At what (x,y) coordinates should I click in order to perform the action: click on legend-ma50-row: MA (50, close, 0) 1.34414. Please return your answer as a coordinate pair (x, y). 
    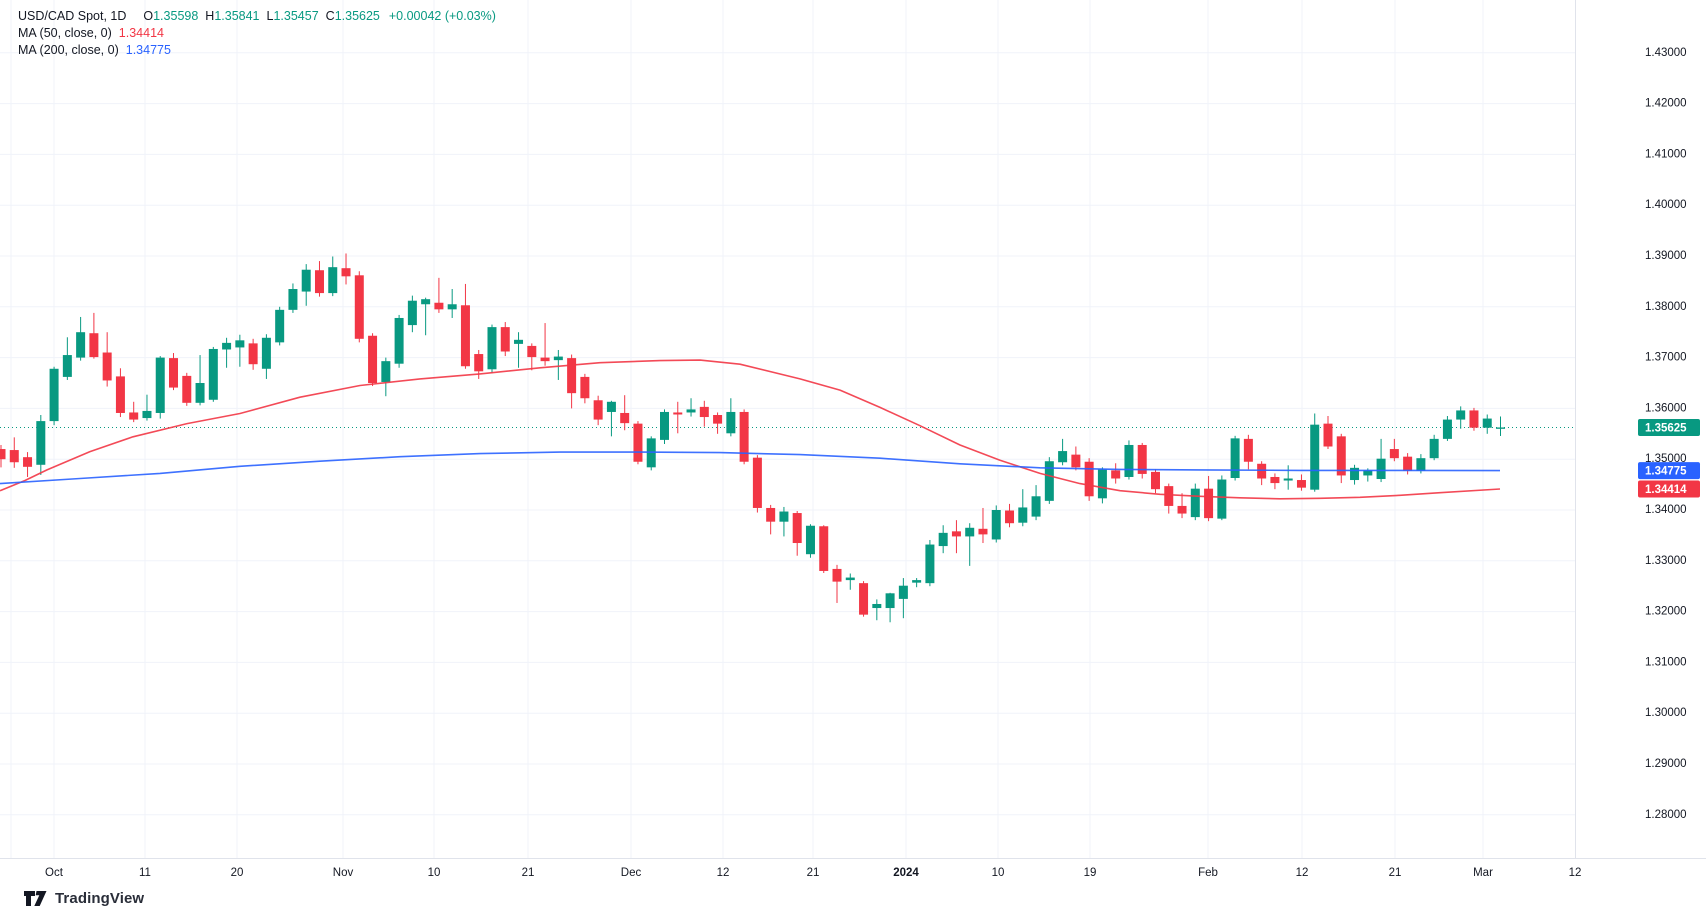
    Looking at the image, I should click on (257, 33).